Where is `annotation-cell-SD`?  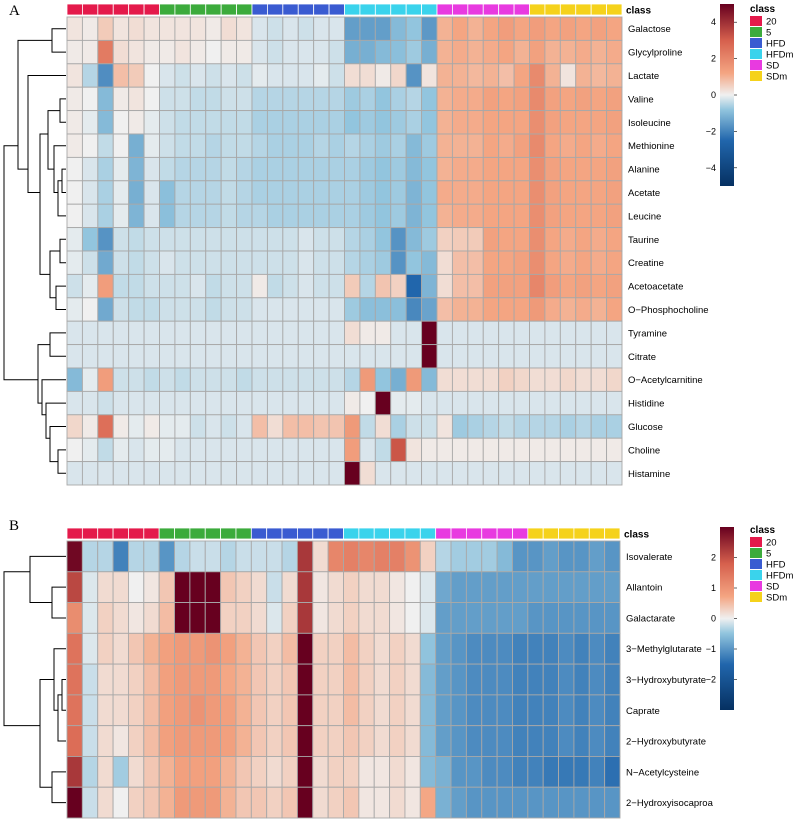 annotation-cell-SD is located at coordinates (521, 9).